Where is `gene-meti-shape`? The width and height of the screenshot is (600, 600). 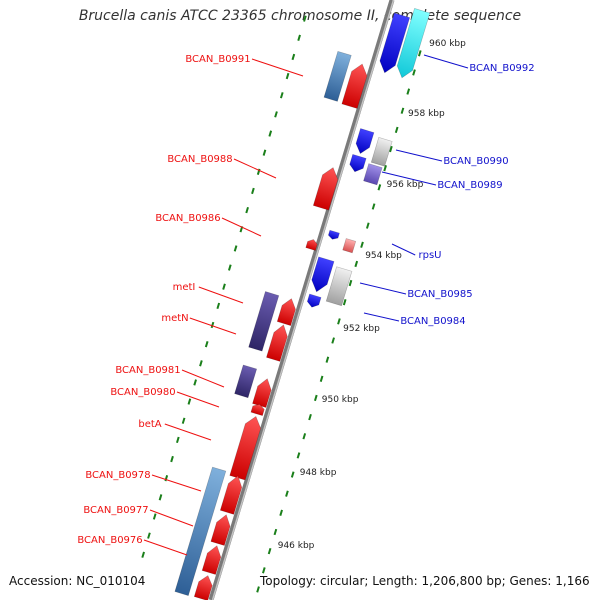 gene-meti-shape is located at coordinates (286, 312).